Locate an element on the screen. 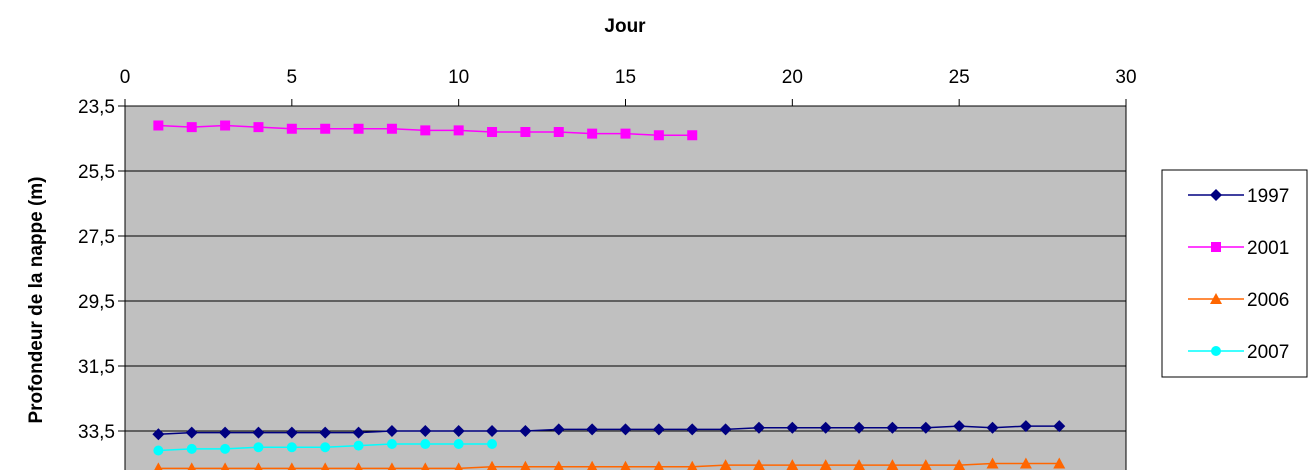 The width and height of the screenshot is (1313, 470). y-tick-label: 29,5 is located at coordinates (96, 302).